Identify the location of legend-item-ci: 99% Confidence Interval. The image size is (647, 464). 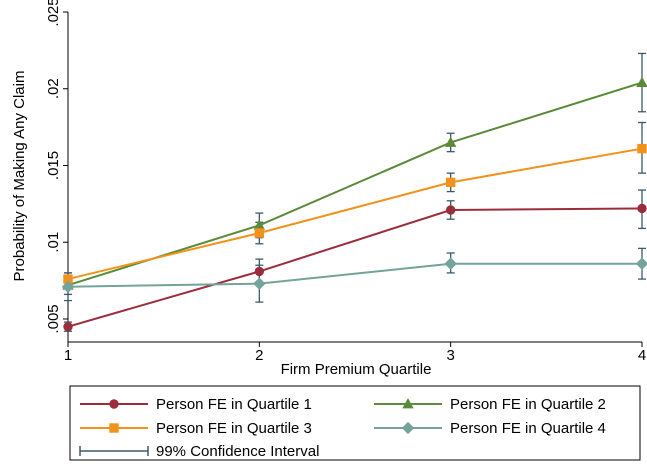
(199, 451).